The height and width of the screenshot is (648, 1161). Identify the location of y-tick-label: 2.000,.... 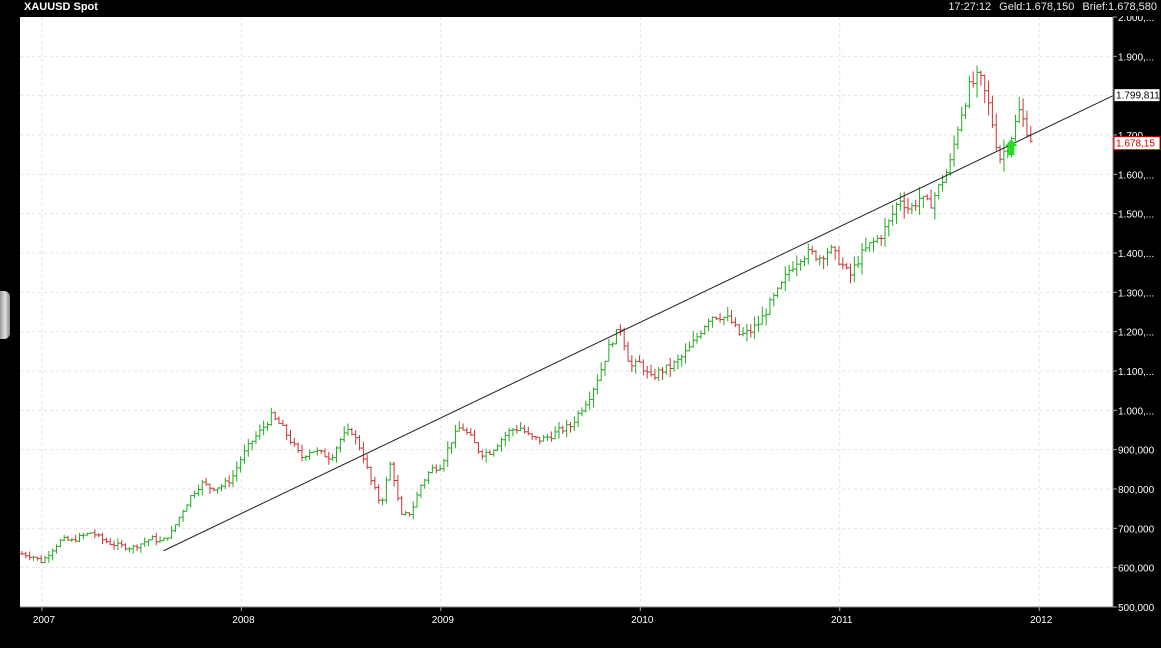
(1136, 18).